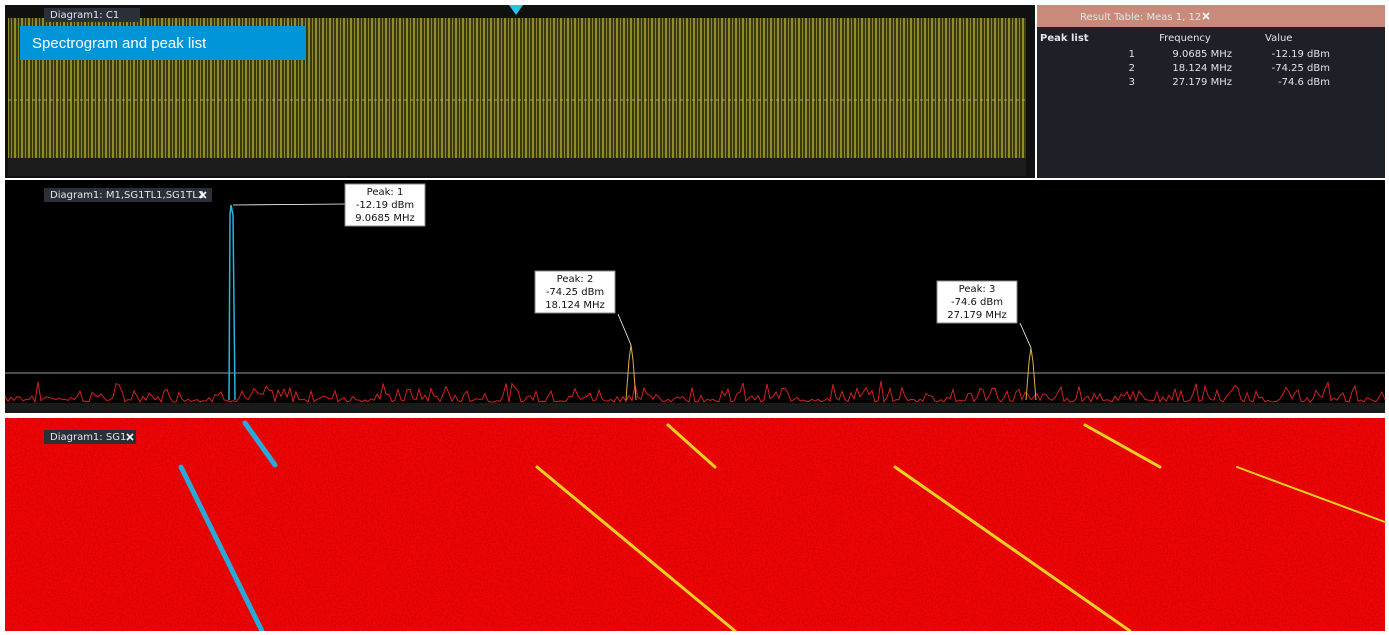 This screenshot has height=635, width=1389. Describe the element at coordinates (695, 392) in the screenshot. I see `noise-floor` at that location.